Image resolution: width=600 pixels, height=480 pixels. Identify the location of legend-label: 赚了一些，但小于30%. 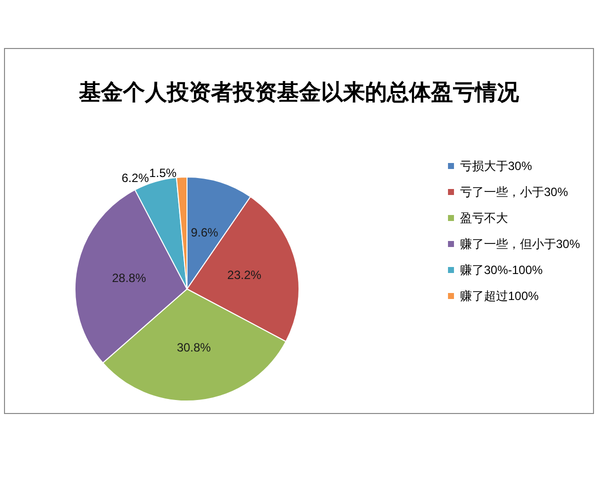
(520, 244).